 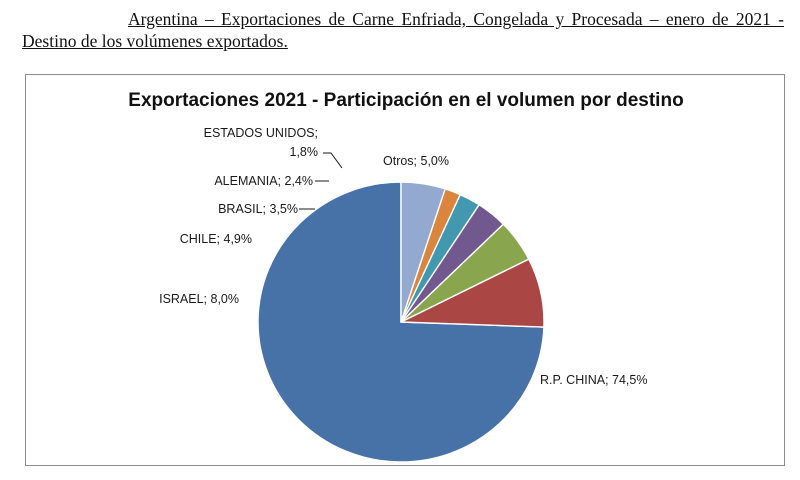 I want to click on leader-lines, so click(x=321, y=181).